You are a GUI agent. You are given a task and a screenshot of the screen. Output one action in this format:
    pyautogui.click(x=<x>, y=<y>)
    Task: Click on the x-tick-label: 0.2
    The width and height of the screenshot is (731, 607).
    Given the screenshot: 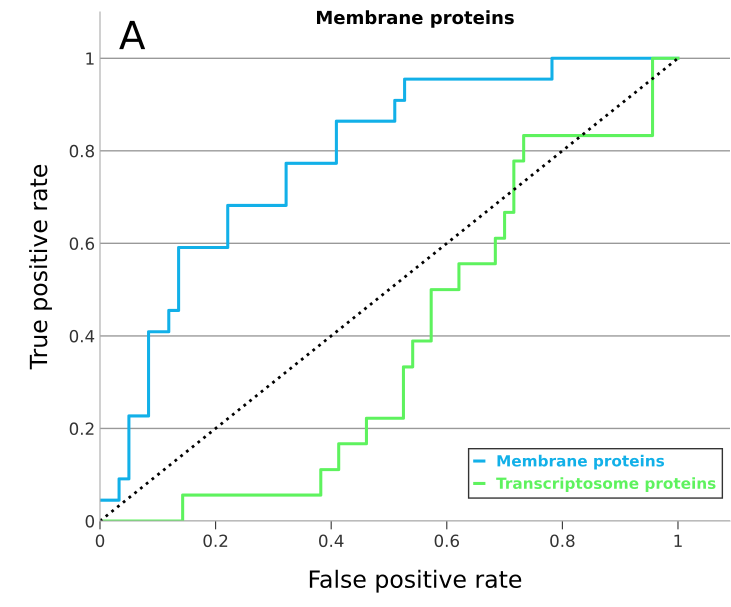 What is the action you would take?
    pyautogui.click(x=215, y=541)
    